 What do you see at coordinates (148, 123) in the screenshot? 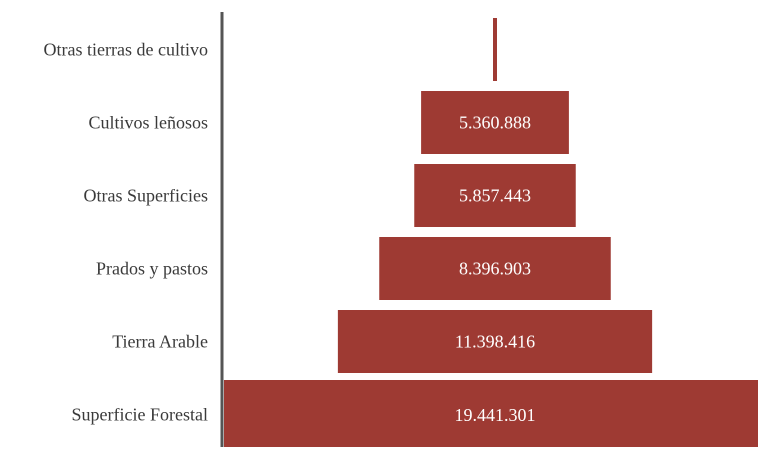
I see `category-label: Cultivos leñosos` at bounding box center [148, 123].